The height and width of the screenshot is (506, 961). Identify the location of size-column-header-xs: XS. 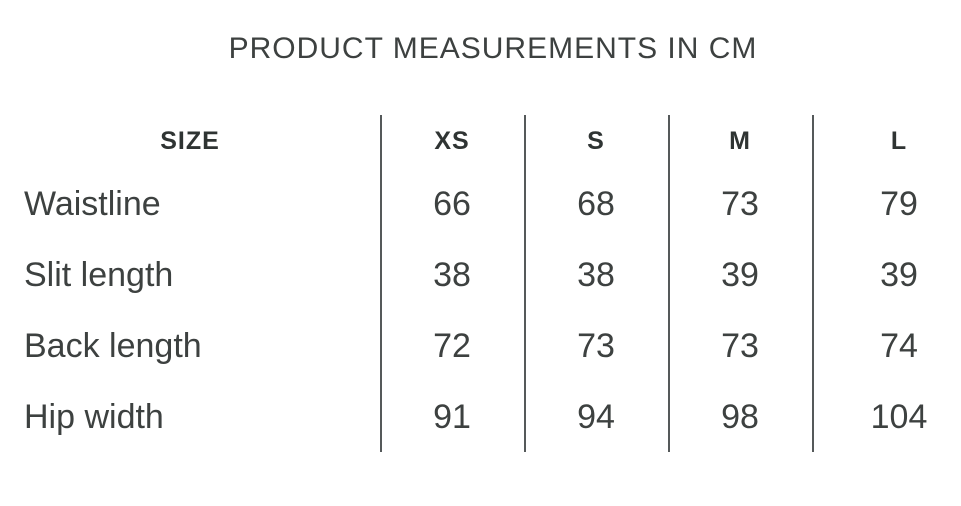
(452, 141).